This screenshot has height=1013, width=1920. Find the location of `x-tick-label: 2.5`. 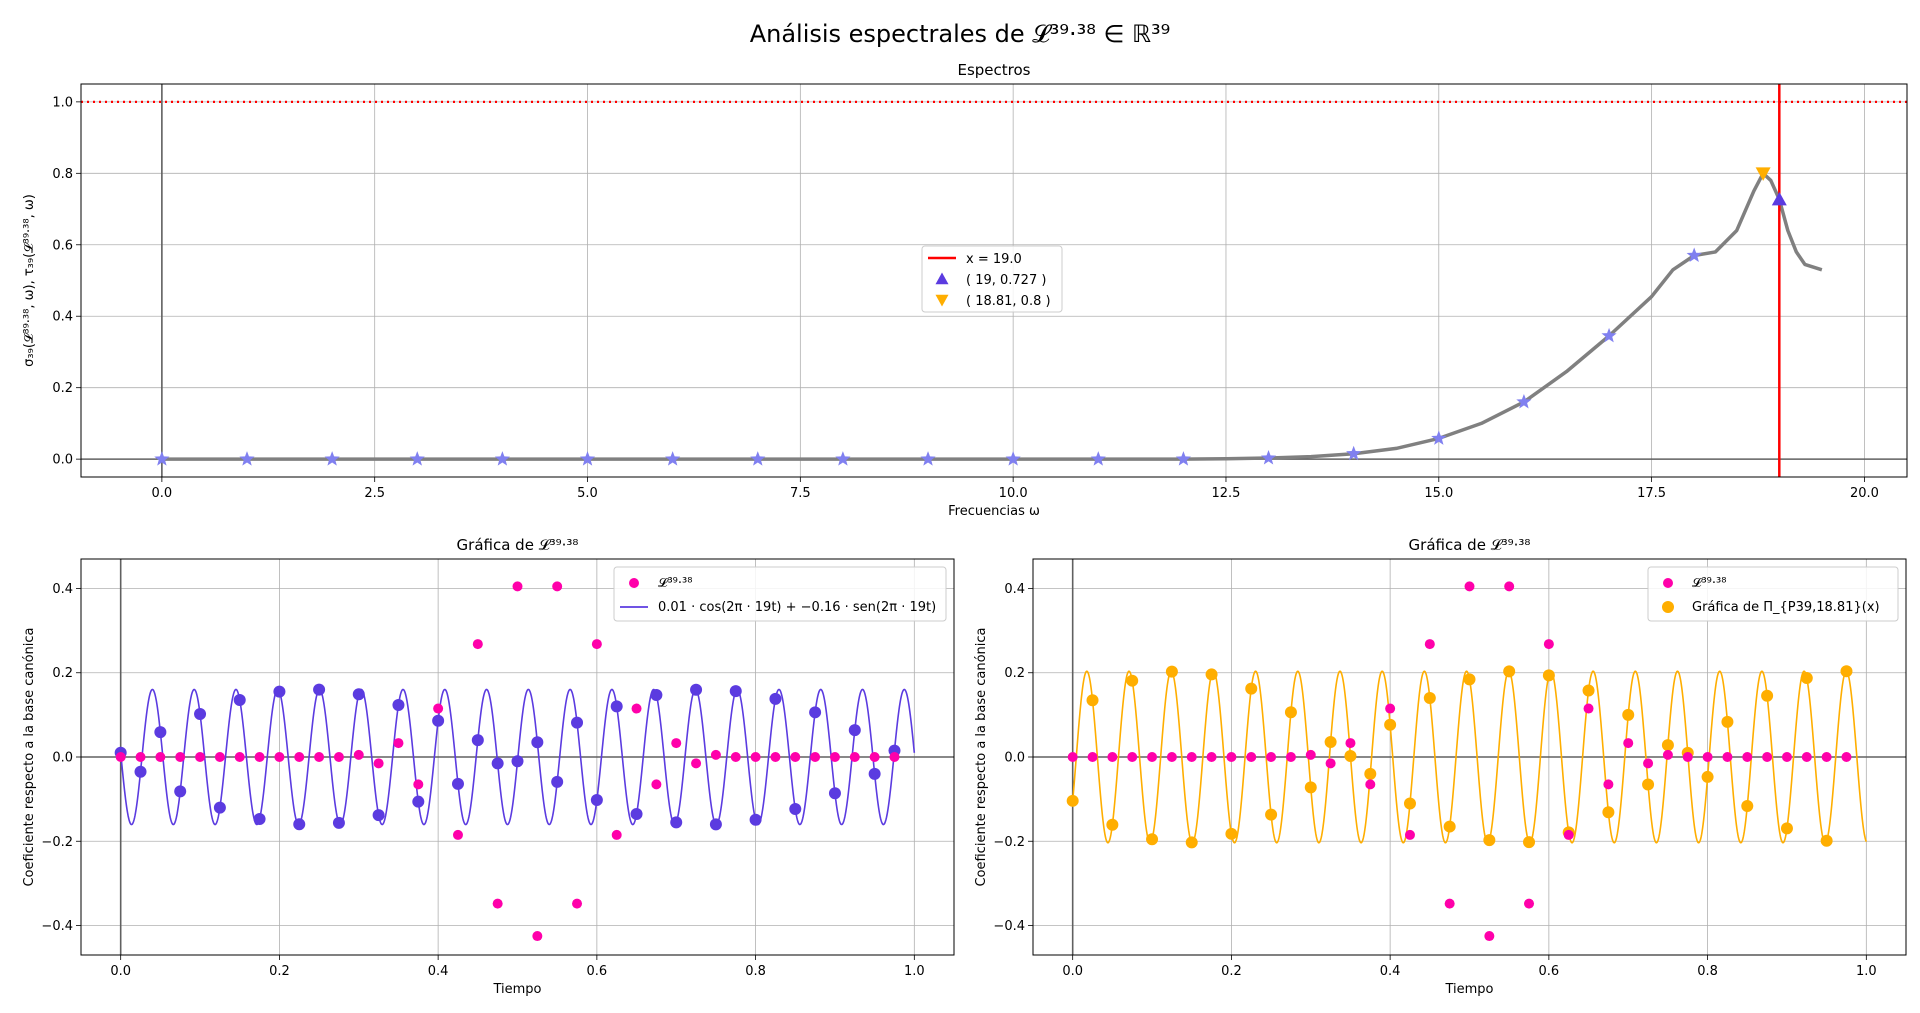

x-tick-label: 2.5 is located at coordinates (374, 493).